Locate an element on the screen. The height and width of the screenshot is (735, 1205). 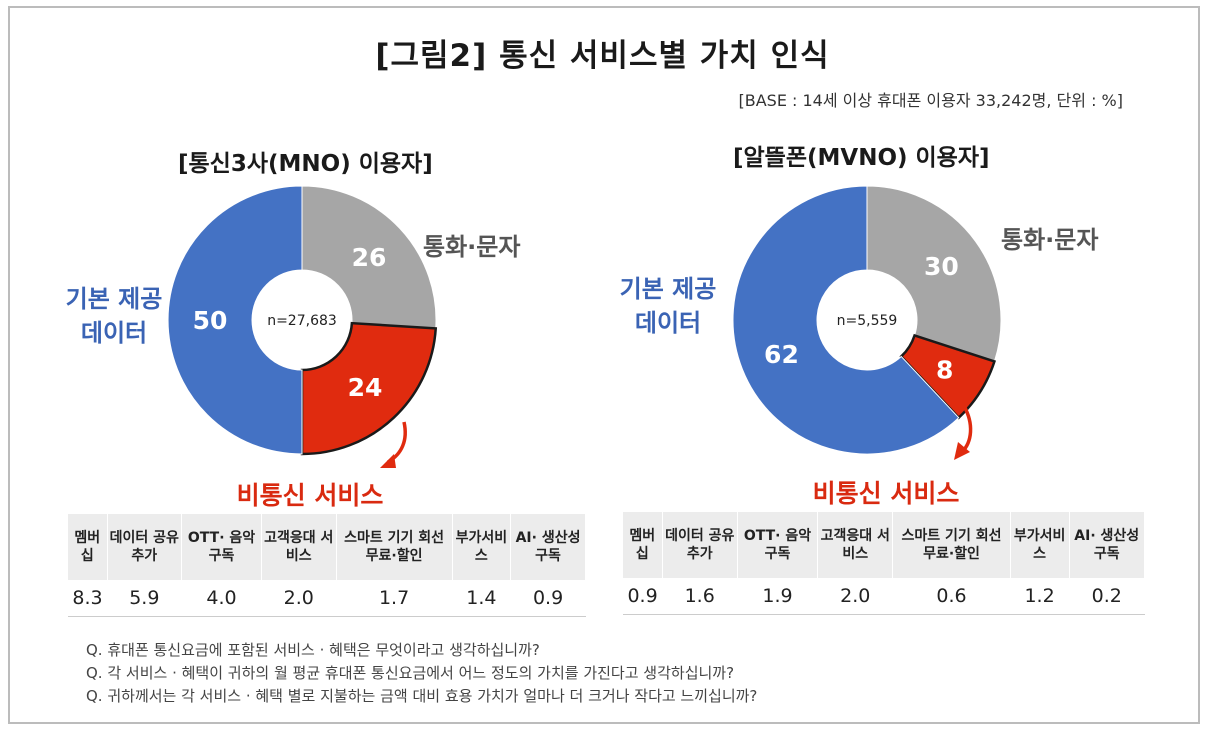
slice-value-label: 24 is located at coordinates (365, 387).